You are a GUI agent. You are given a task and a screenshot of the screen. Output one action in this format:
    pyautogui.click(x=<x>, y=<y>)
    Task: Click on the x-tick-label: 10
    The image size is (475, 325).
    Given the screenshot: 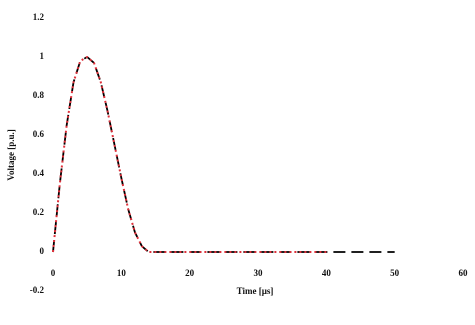 What is the action you would take?
    pyautogui.click(x=122, y=273)
    